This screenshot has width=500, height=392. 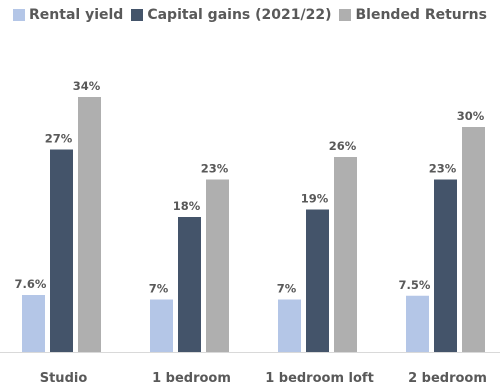 I want to click on bar-blended-returns-studio, so click(x=89, y=224).